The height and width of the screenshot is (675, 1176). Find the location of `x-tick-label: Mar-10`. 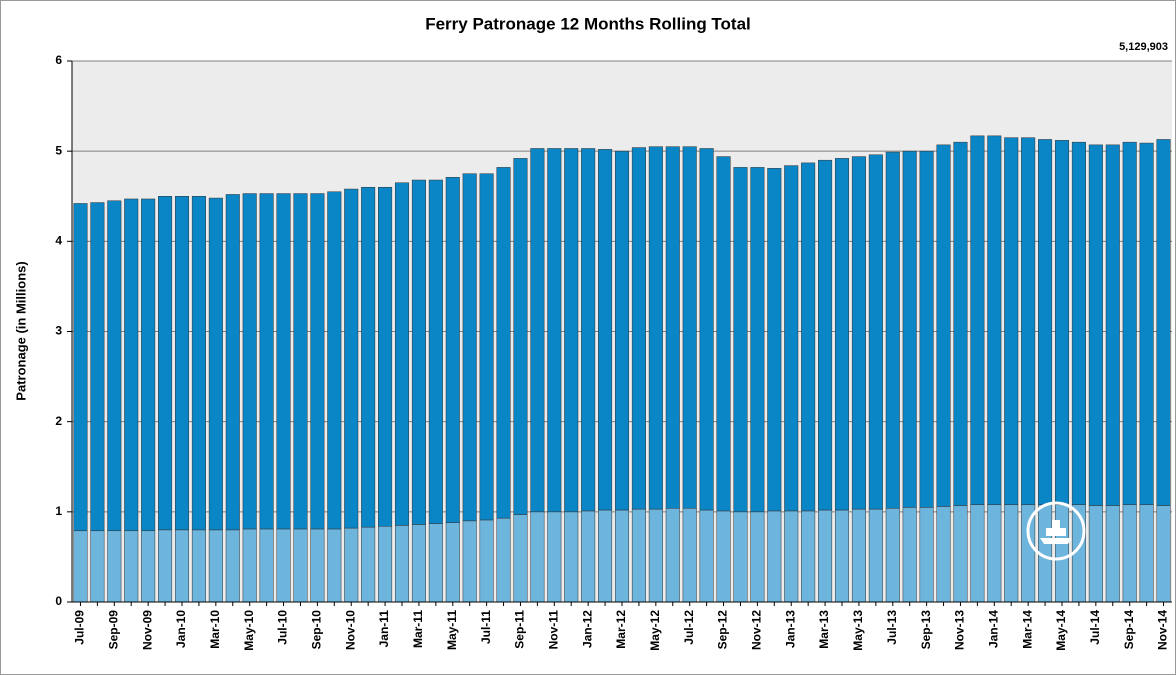

x-tick-label: Mar-10 is located at coordinates (215, 629).